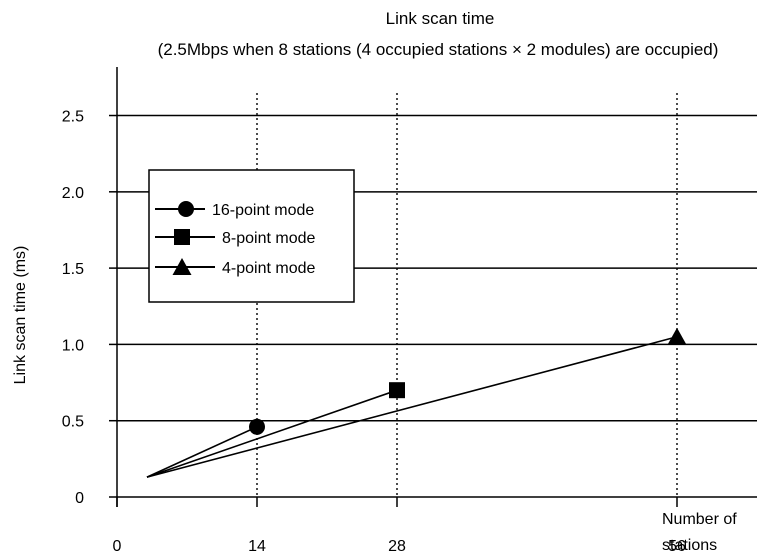 This screenshot has height=555, width=772. What do you see at coordinates (73, 422) in the screenshot?
I see `y-tick-label: 0.5` at bounding box center [73, 422].